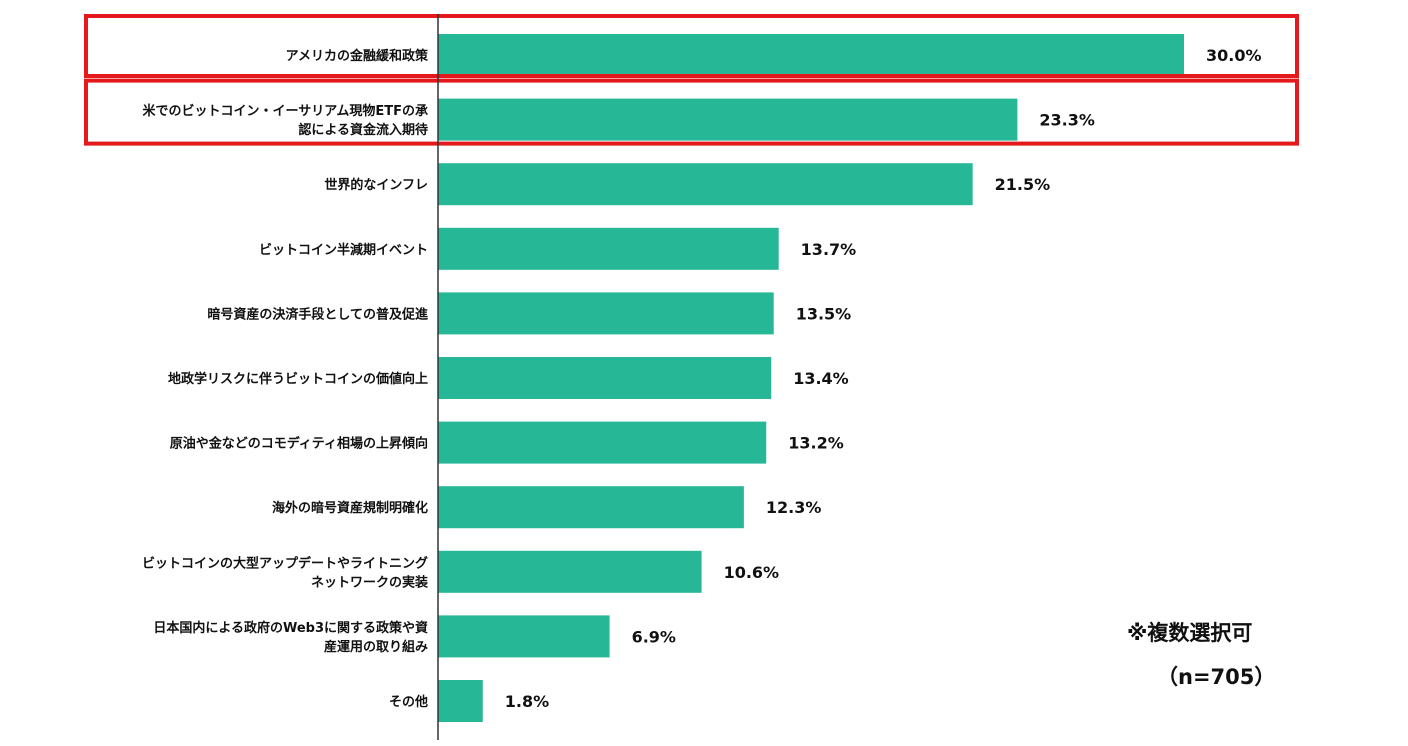  What do you see at coordinates (290, 628) in the screenshot?
I see `category-label-9-line-0: 日本国内による政府のWeb3に関する政策や資` at bounding box center [290, 628].